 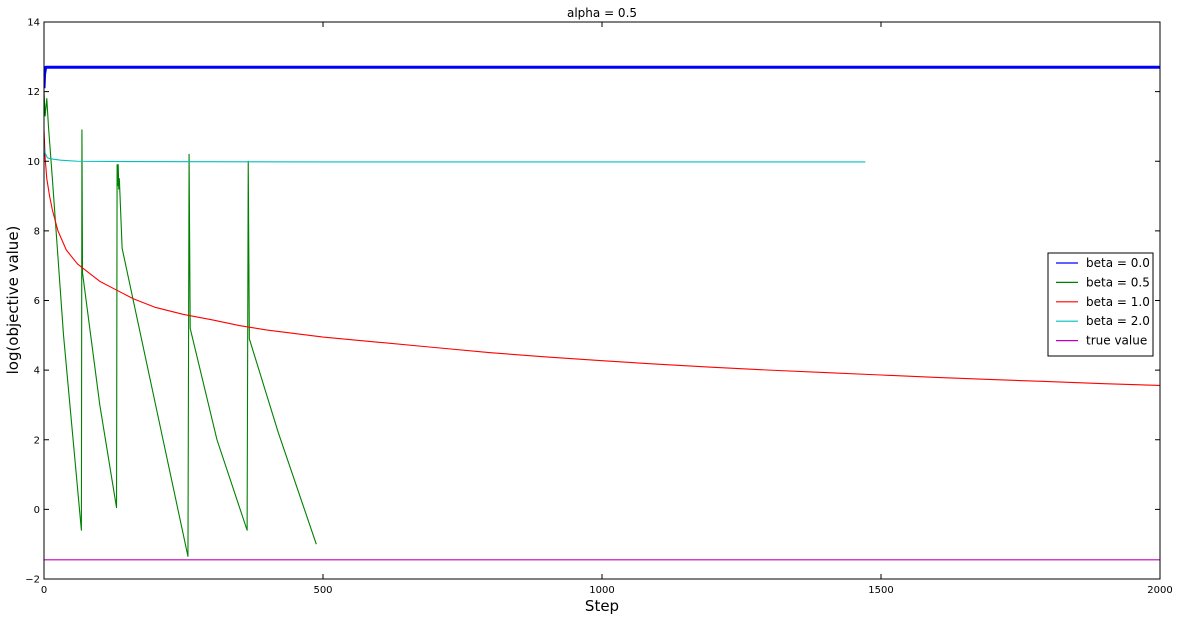 I want to click on y-tick-label-3: 4, so click(x=37, y=371).